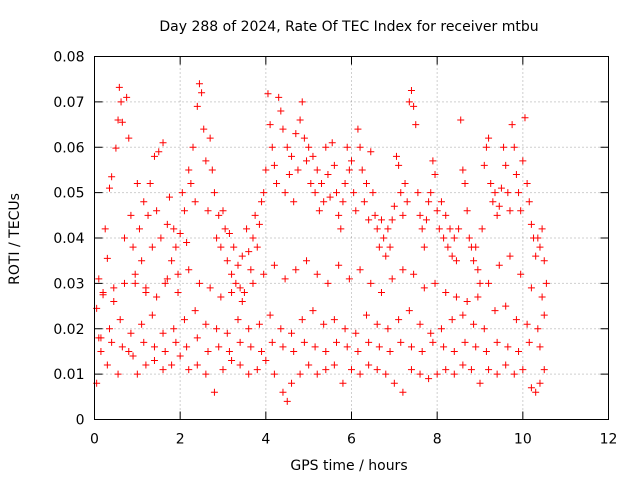 This screenshot has height=480, width=640. I want to click on y-axis-label: ROTI / TECUs, so click(15, 239).